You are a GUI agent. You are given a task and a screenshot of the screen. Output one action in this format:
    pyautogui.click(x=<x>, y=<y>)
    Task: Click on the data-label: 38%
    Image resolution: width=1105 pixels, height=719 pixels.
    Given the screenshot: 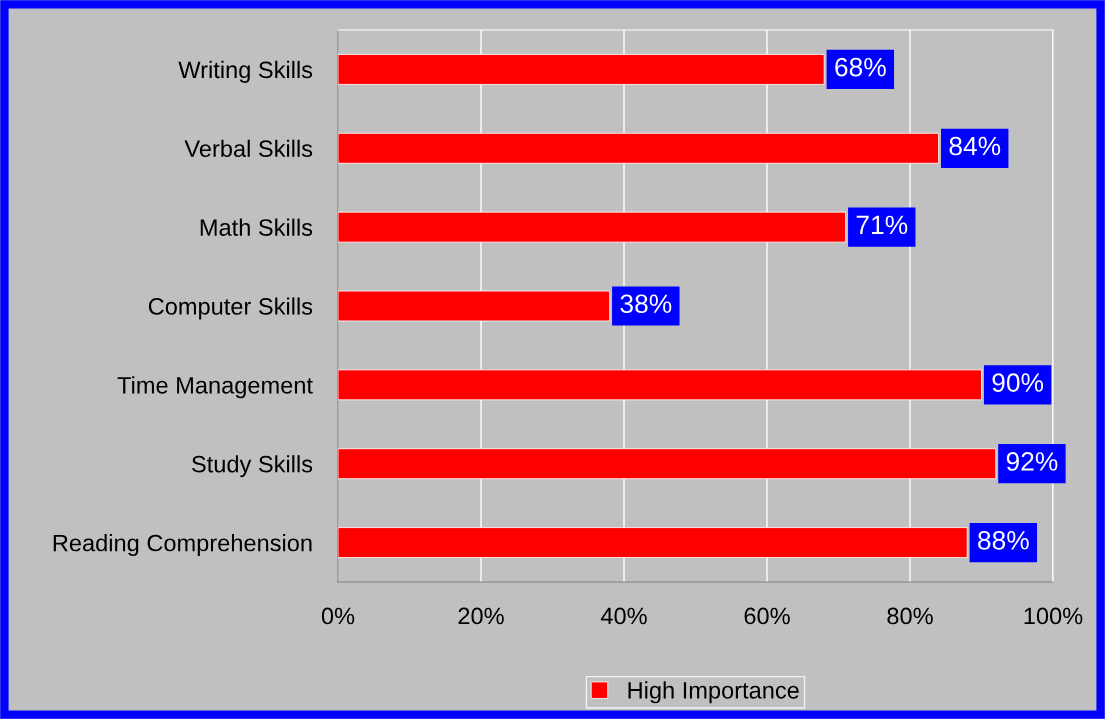 What is the action you would take?
    pyautogui.click(x=646, y=304)
    